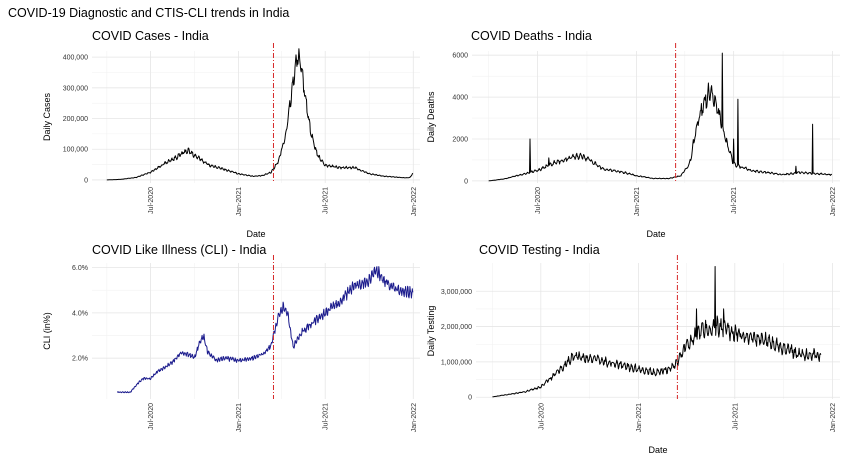 The width and height of the screenshot is (844, 469). Describe the element at coordinates (80, 313) in the screenshot. I see `y-tick-label: 4.0%` at that location.